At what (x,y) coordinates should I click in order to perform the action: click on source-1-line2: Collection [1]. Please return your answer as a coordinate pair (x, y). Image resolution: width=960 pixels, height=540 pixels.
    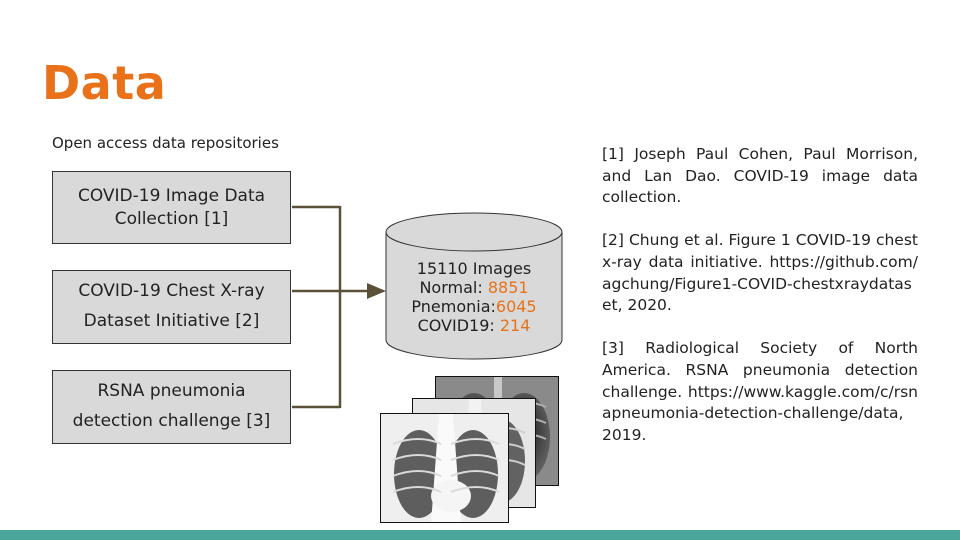
    Looking at the image, I should click on (171, 218).